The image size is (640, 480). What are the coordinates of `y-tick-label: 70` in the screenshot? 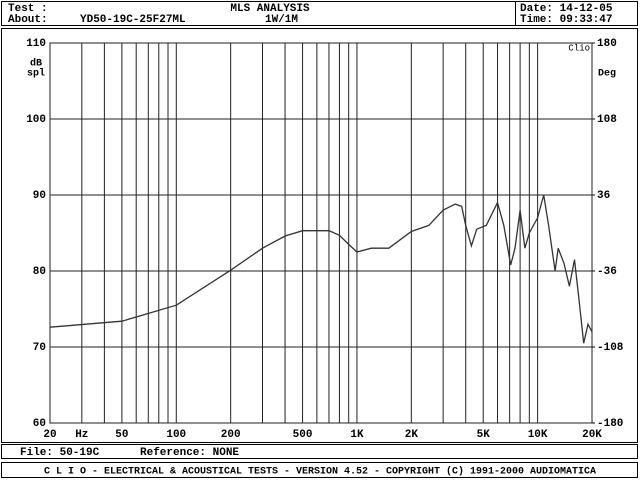 It's located at (39, 348).